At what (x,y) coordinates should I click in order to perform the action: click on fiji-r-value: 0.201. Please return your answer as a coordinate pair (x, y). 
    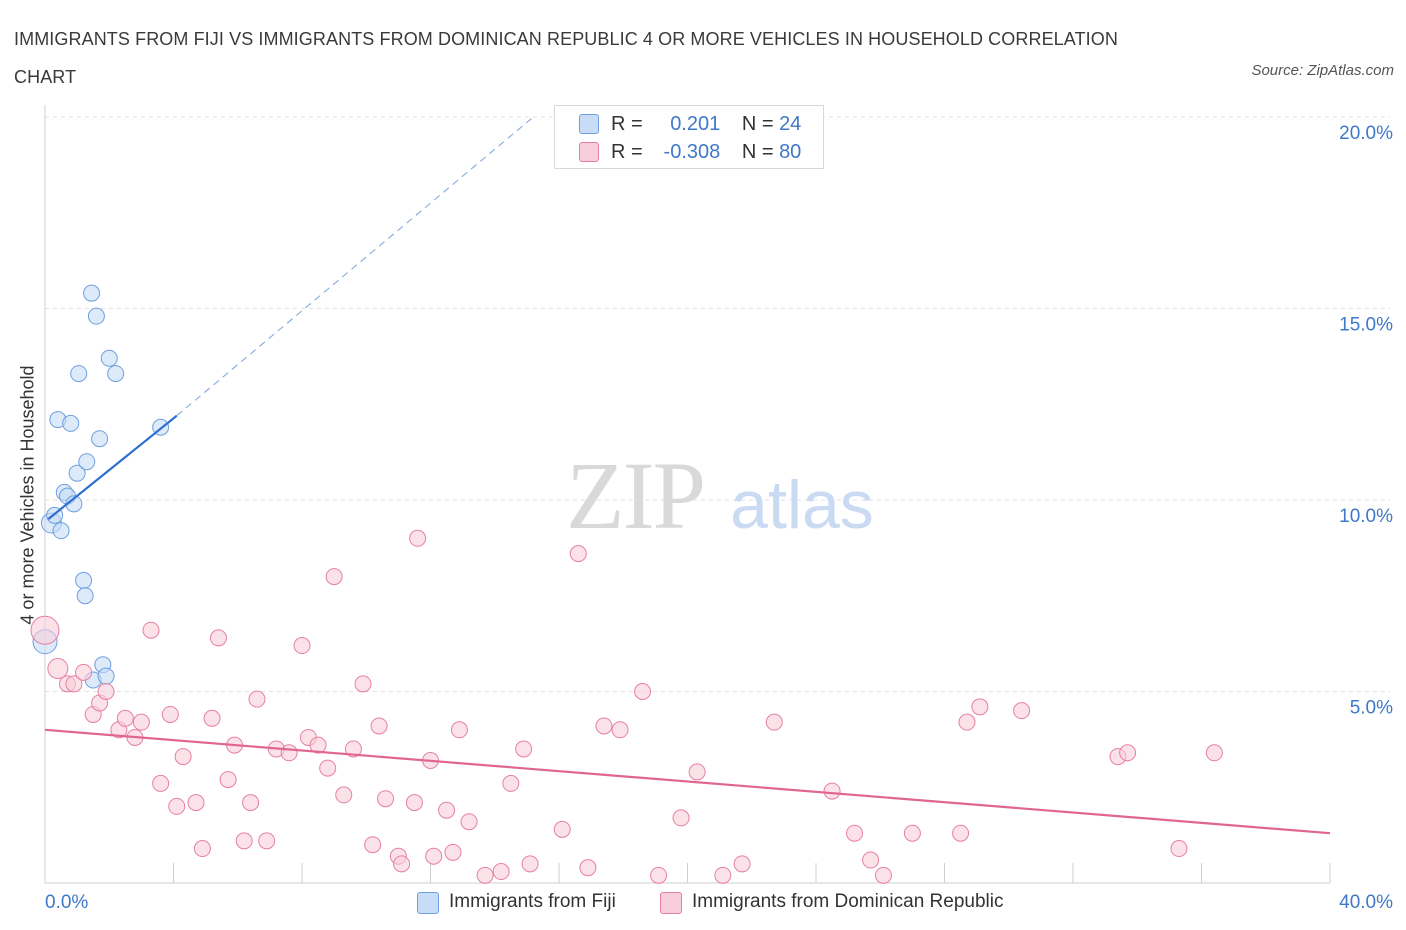
    Looking at the image, I should click on (695, 124).